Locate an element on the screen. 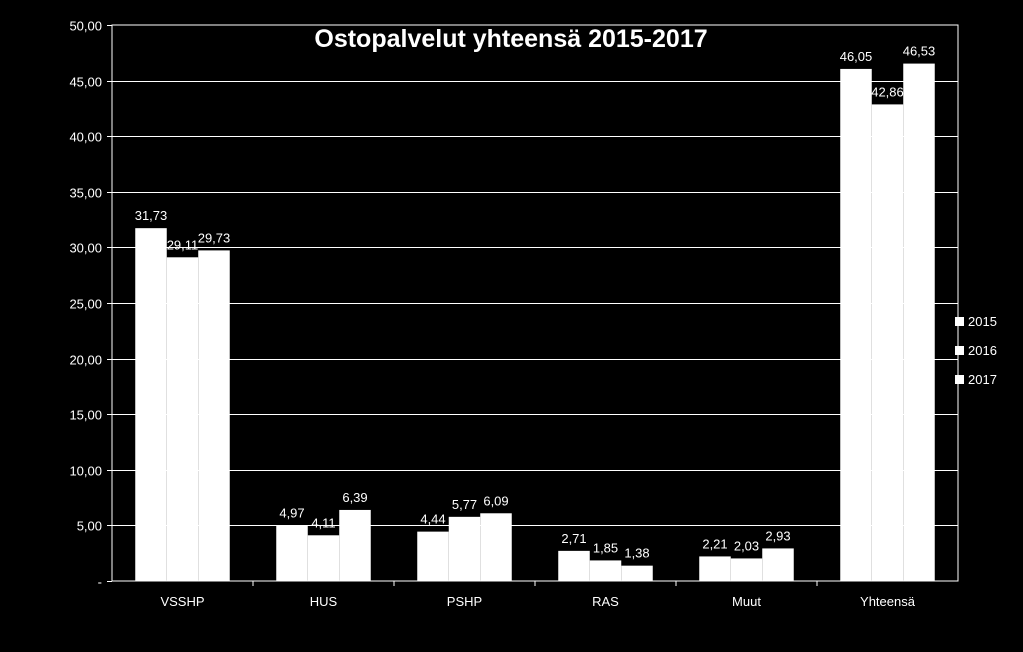  data-label: 29,73 is located at coordinates (214, 237).